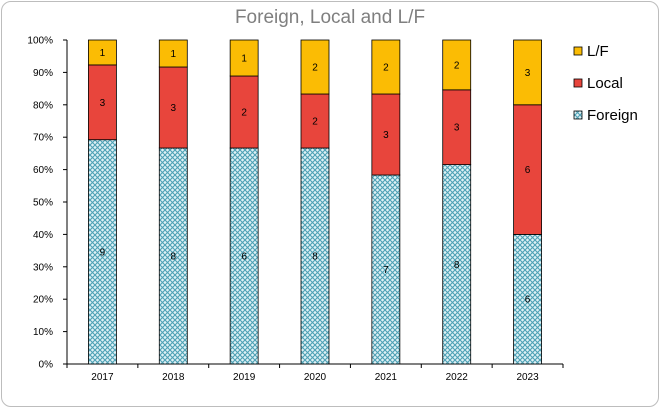  Describe the element at coordinates (43, 105) in the screenshot. I see `y-tick-label: 80%` at that location.